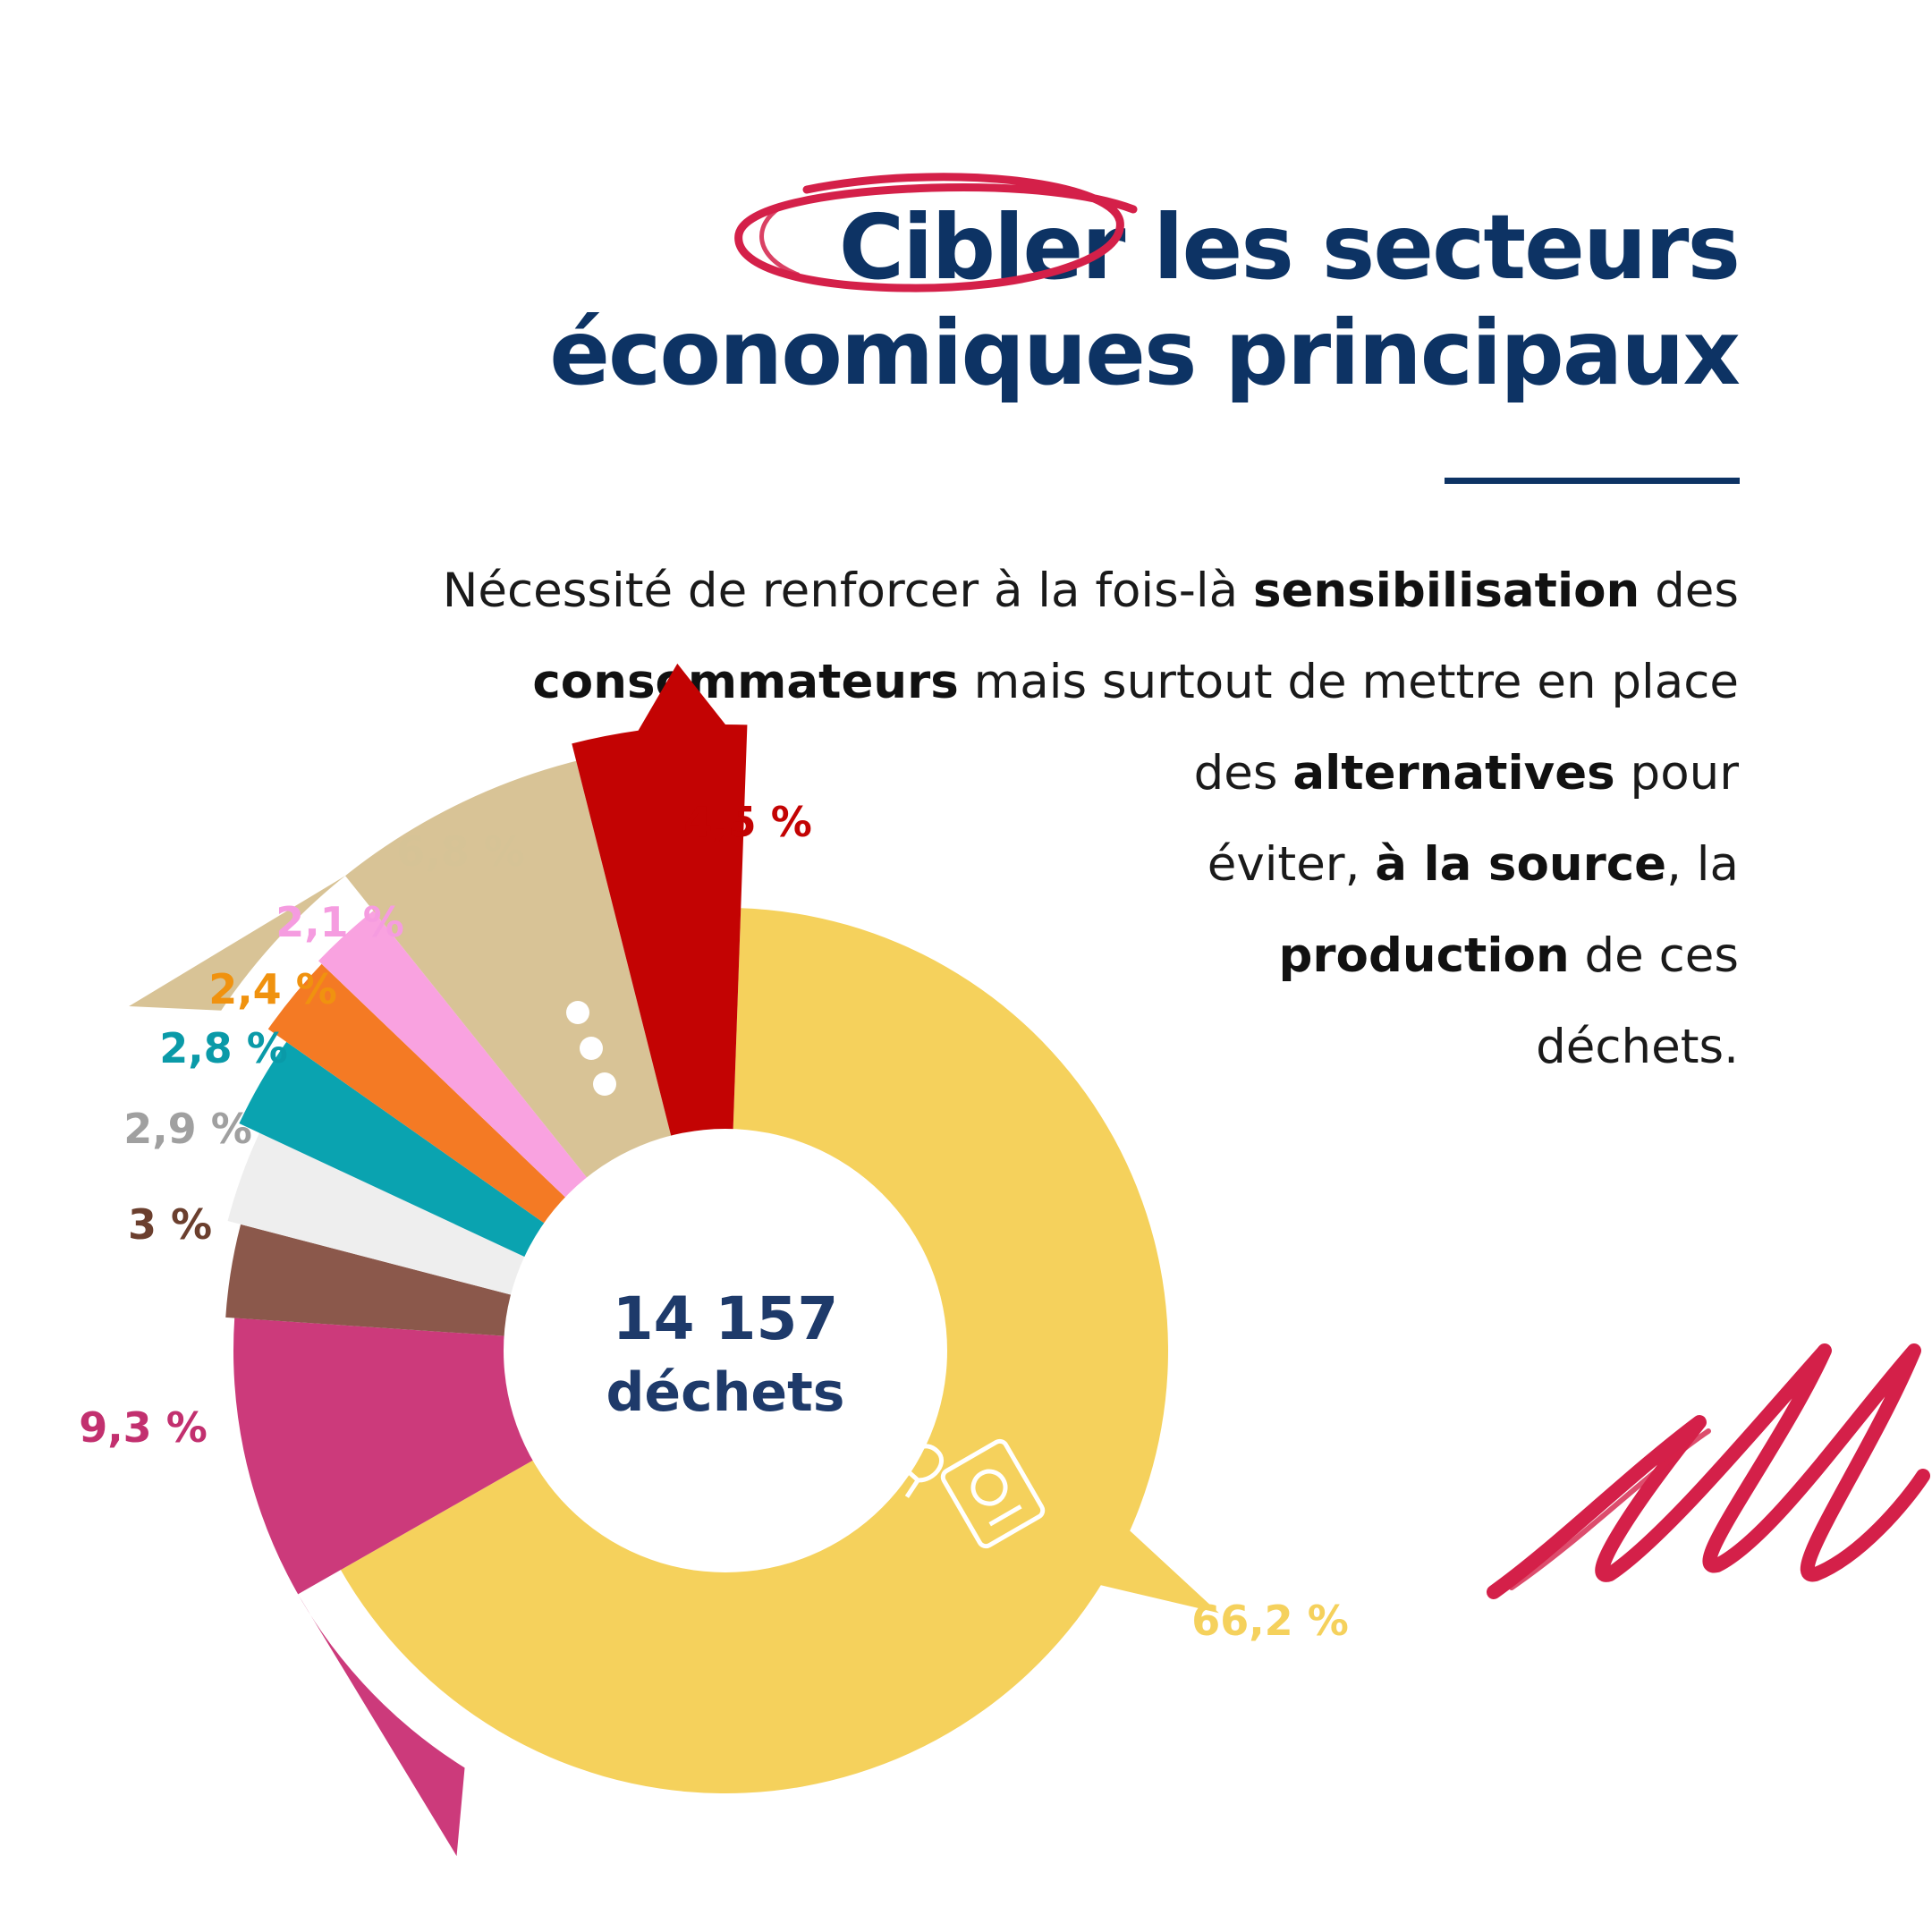  I want to click on slice-percent-label: 4,5 %, so click(747, 822).